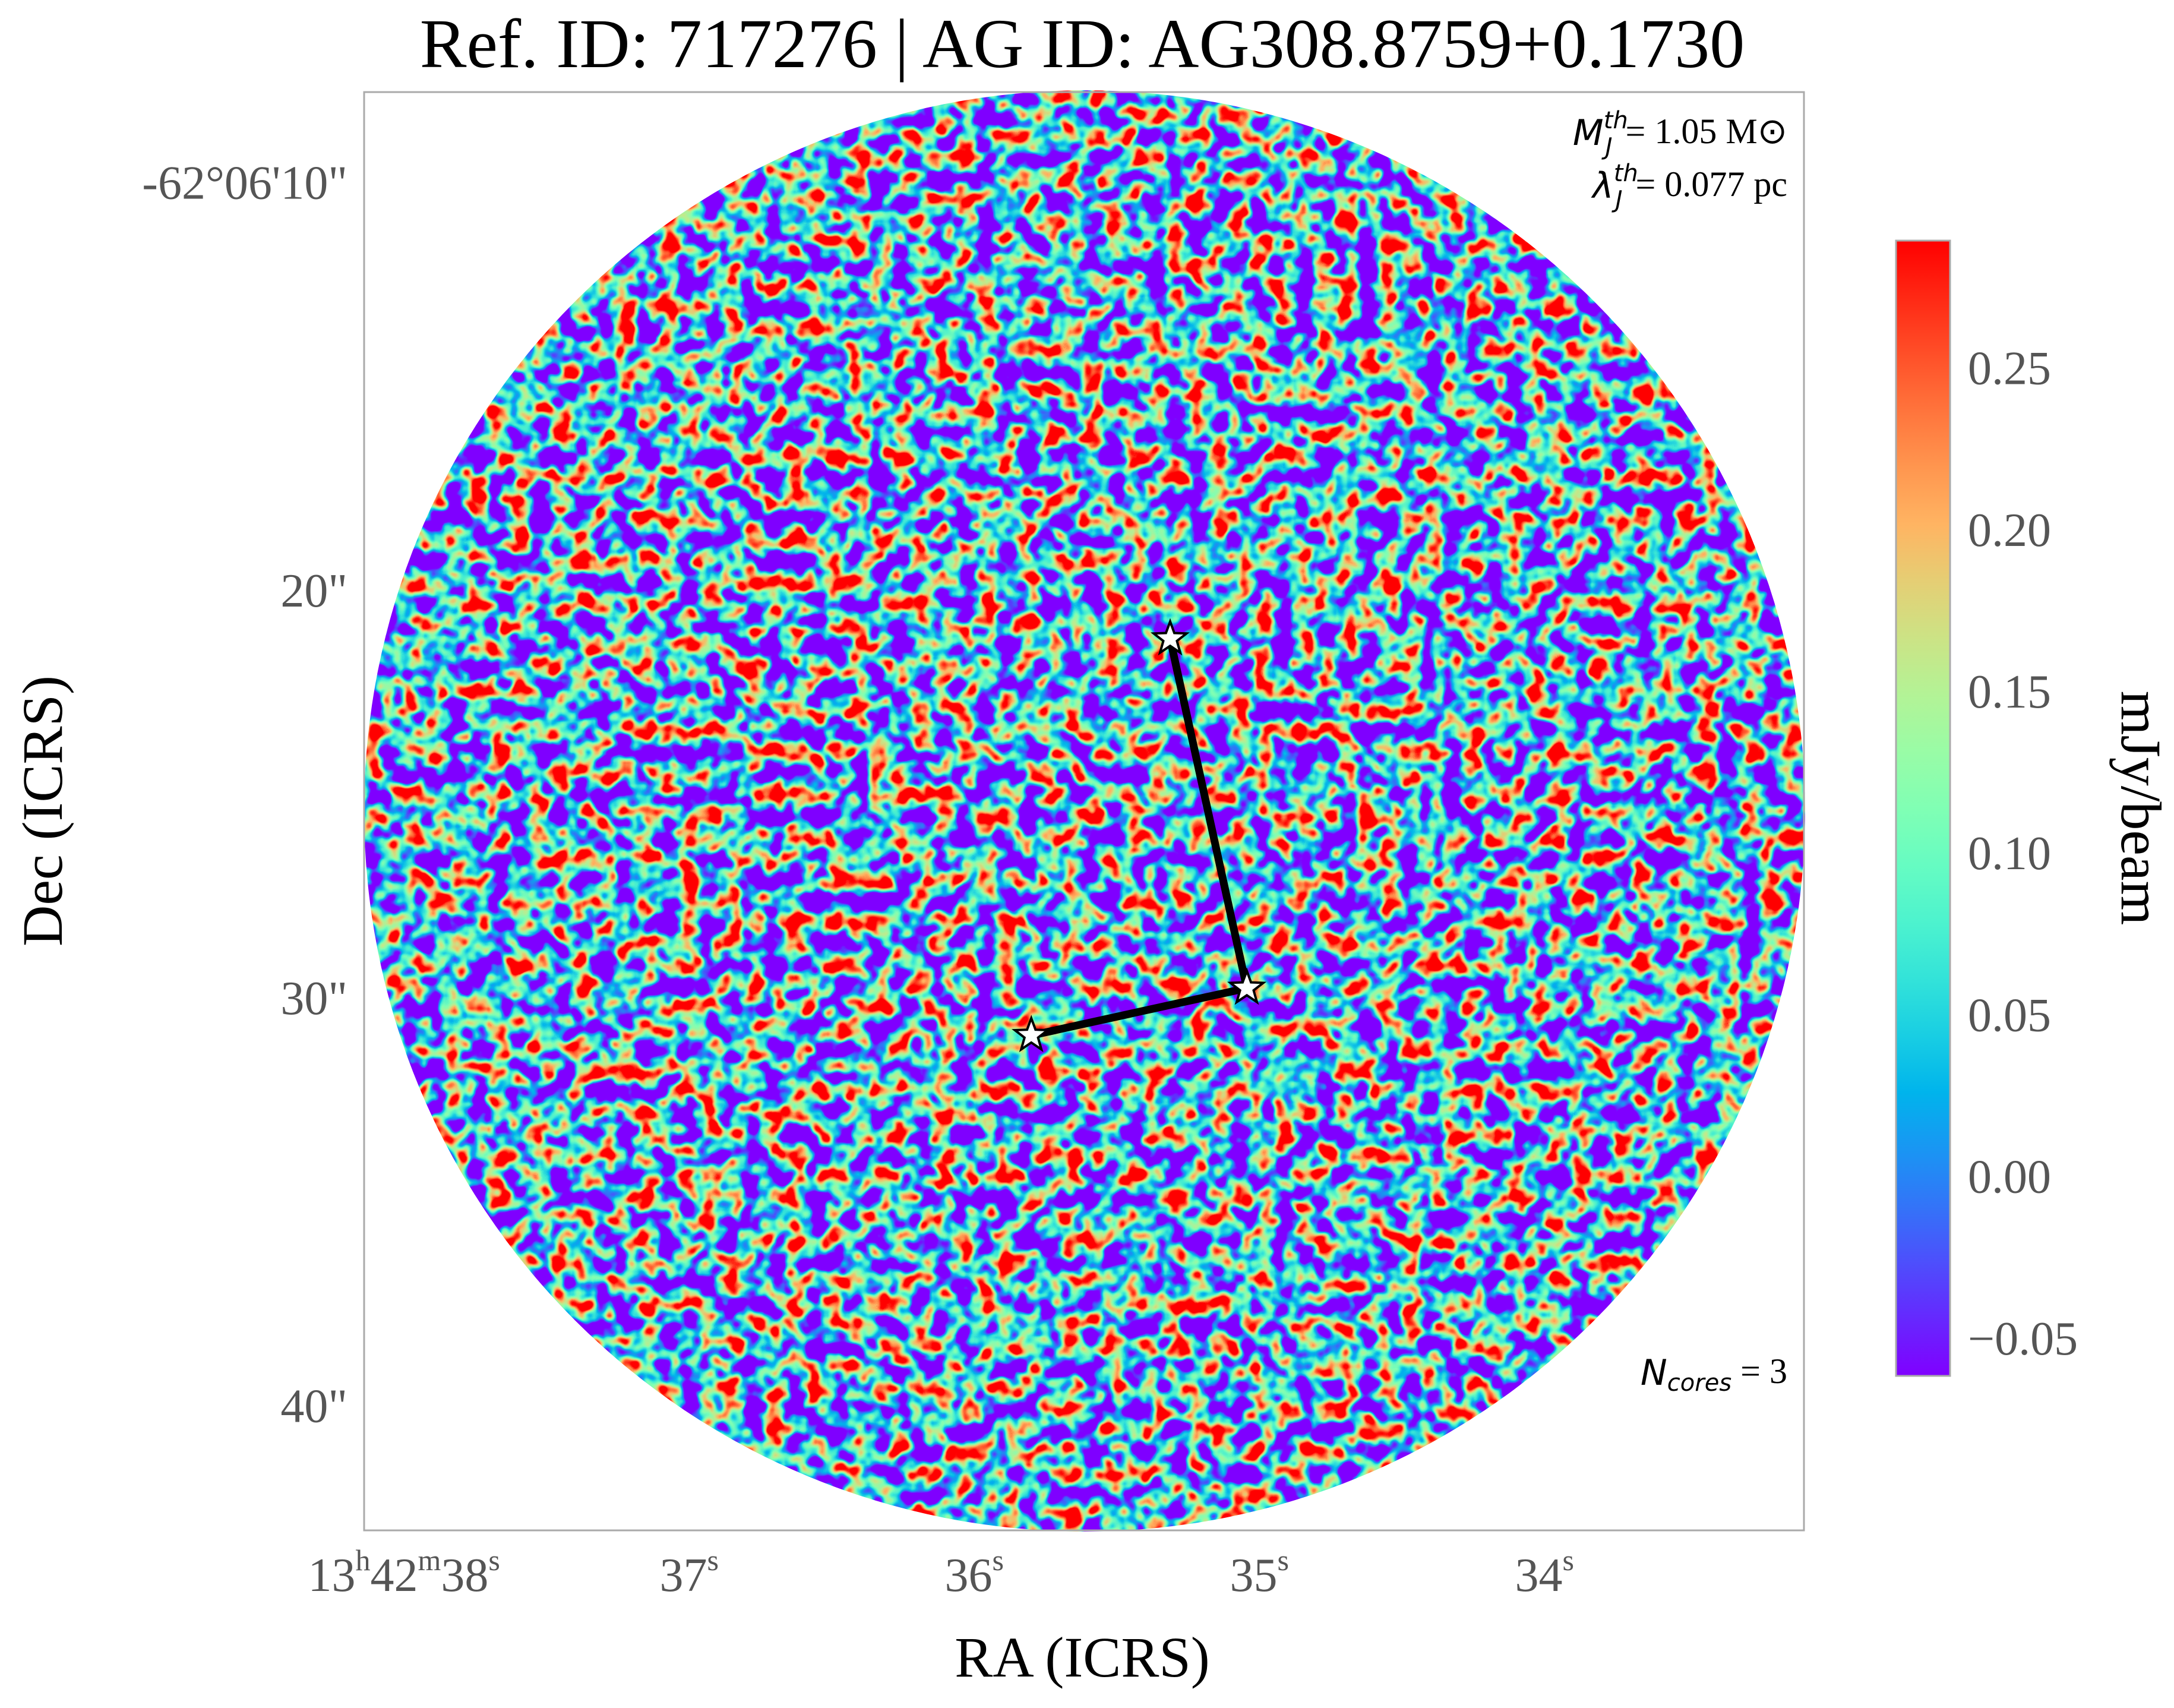 Image resolution: width=2174 pixels, height=1708 pixels. I want to click on x-axis-label: RA (ICRS), so click(1082, 1657).